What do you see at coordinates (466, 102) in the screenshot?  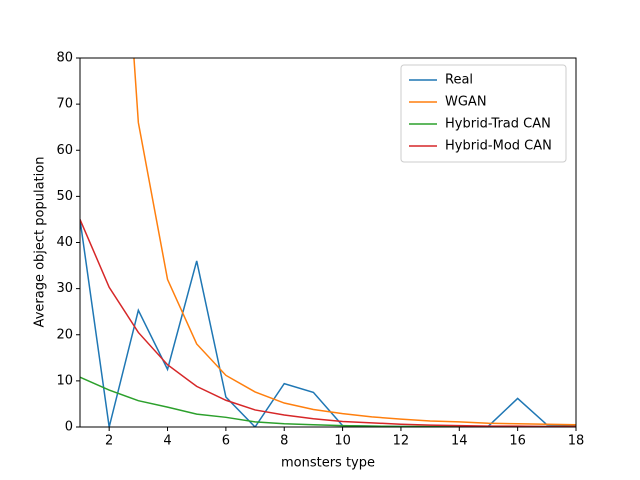 I see `legend-label: WGAN` at bounding box center [466, 102].